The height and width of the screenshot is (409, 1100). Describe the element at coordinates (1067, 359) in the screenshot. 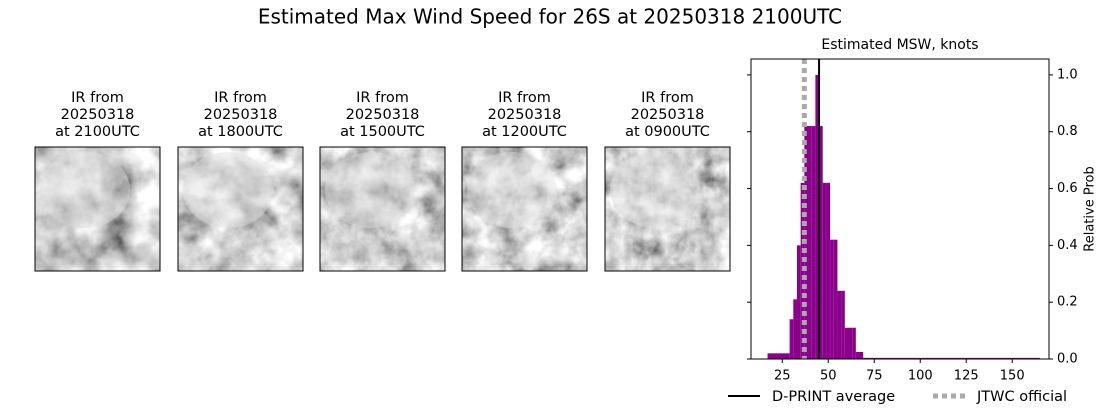

I see `y-tick-label: 0.0` at that location.